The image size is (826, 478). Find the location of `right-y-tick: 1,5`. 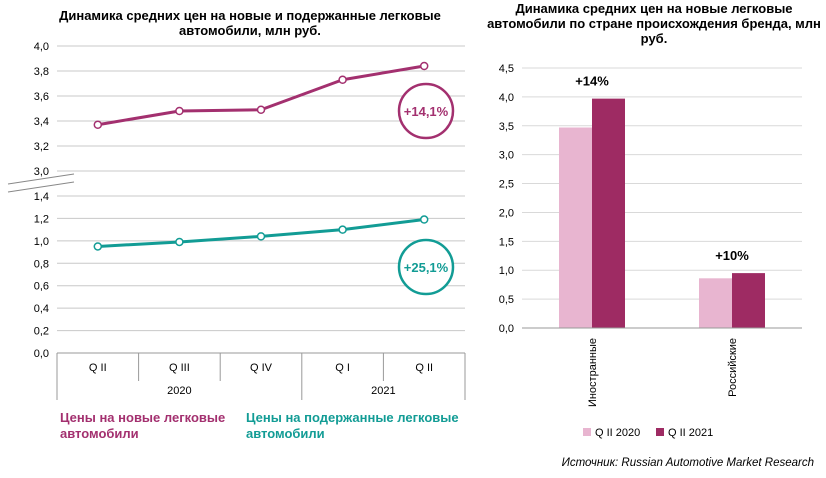

right-y-tick: 1,5 is located at coordinates (506, 242).